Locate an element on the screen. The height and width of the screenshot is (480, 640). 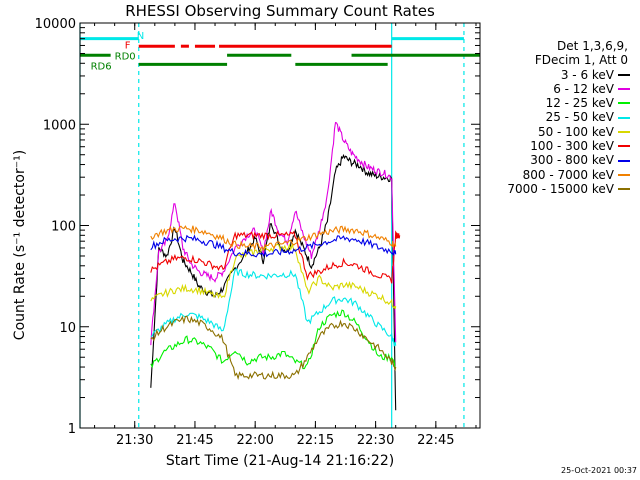
status-bar-label-f: F is located at coordinates (128, 46).